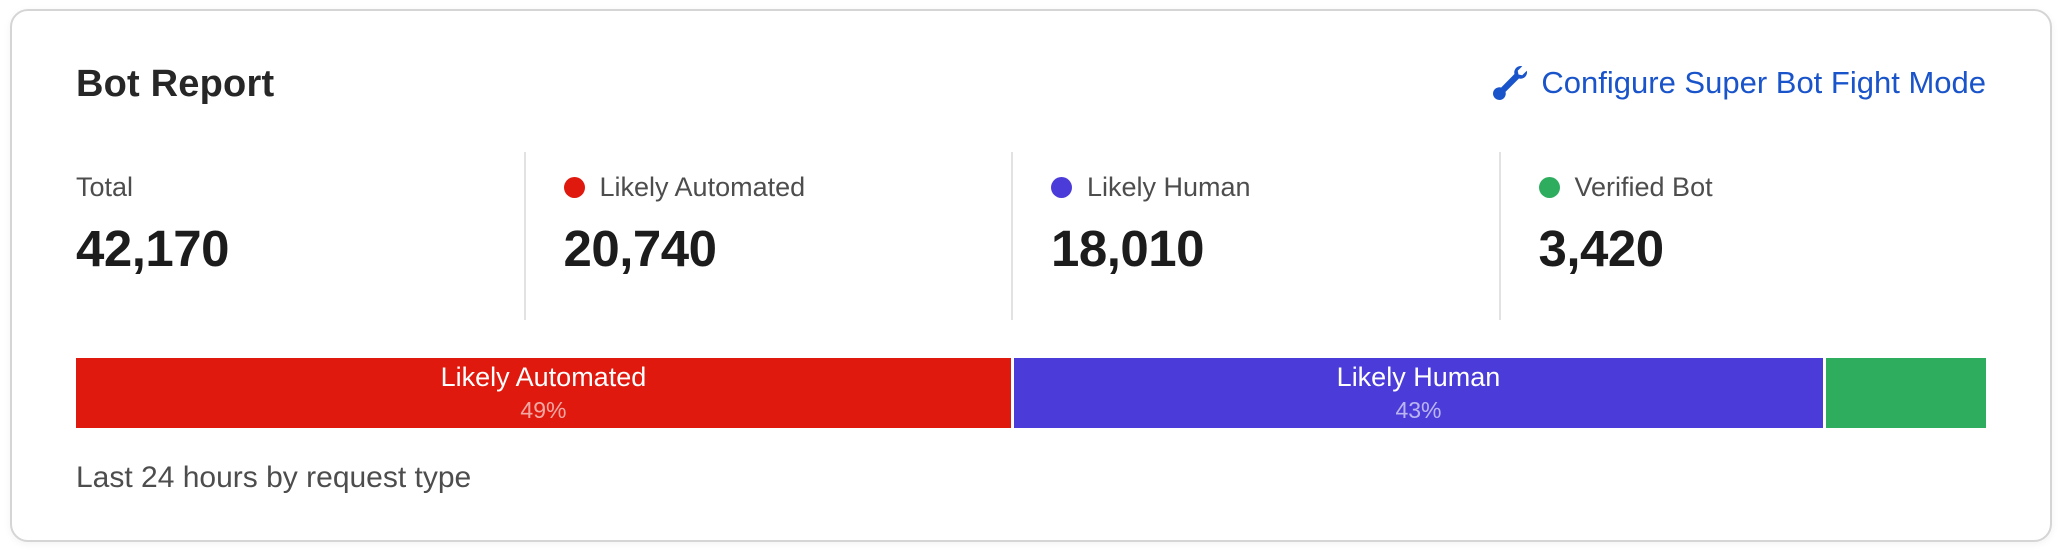 The width and height of the screenshot is (2062, 550). What do you see at coordinates (1763, 82) in the screenshot?
I see `configure-link-label: Configure Super Bot Fight Mode` at bounding box center [1763, 82].